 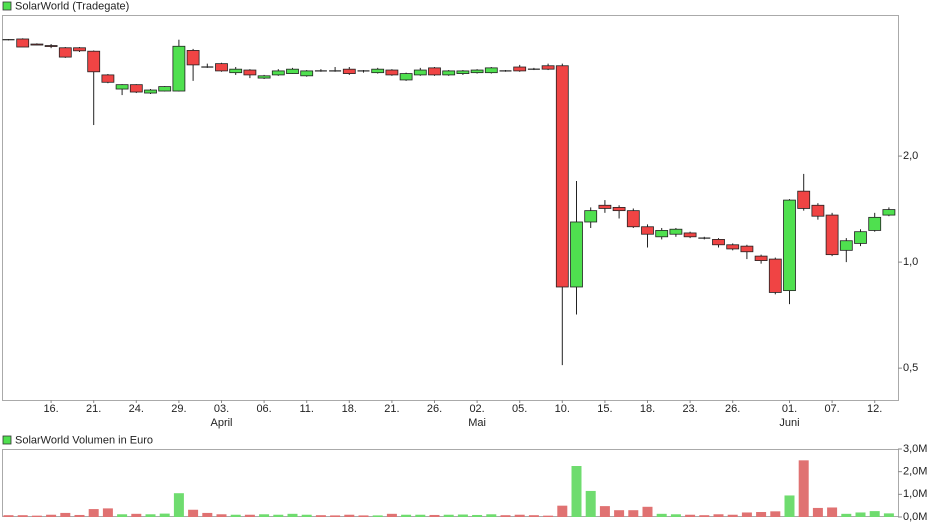 I want to click on x-tick-label: 16., so click(x=50, y=409).